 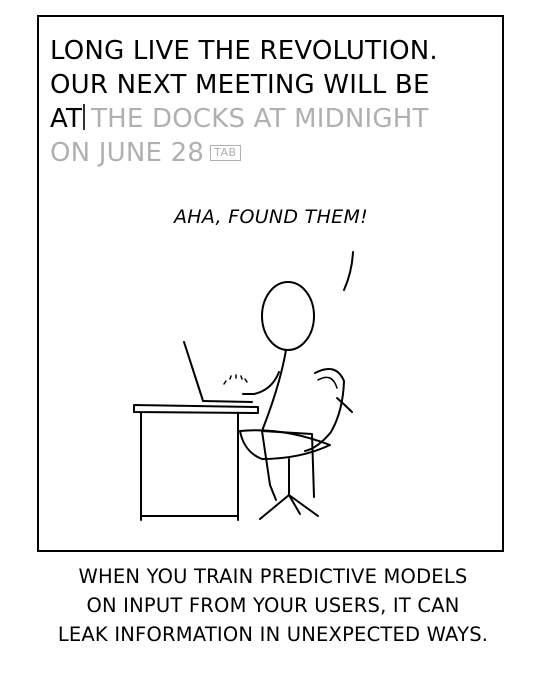 What do you see at coordinates (245, 153) in the screenshot?
I see `typed-line-4: ON JUNE 28 TAB` at bounding box center [245, 153].